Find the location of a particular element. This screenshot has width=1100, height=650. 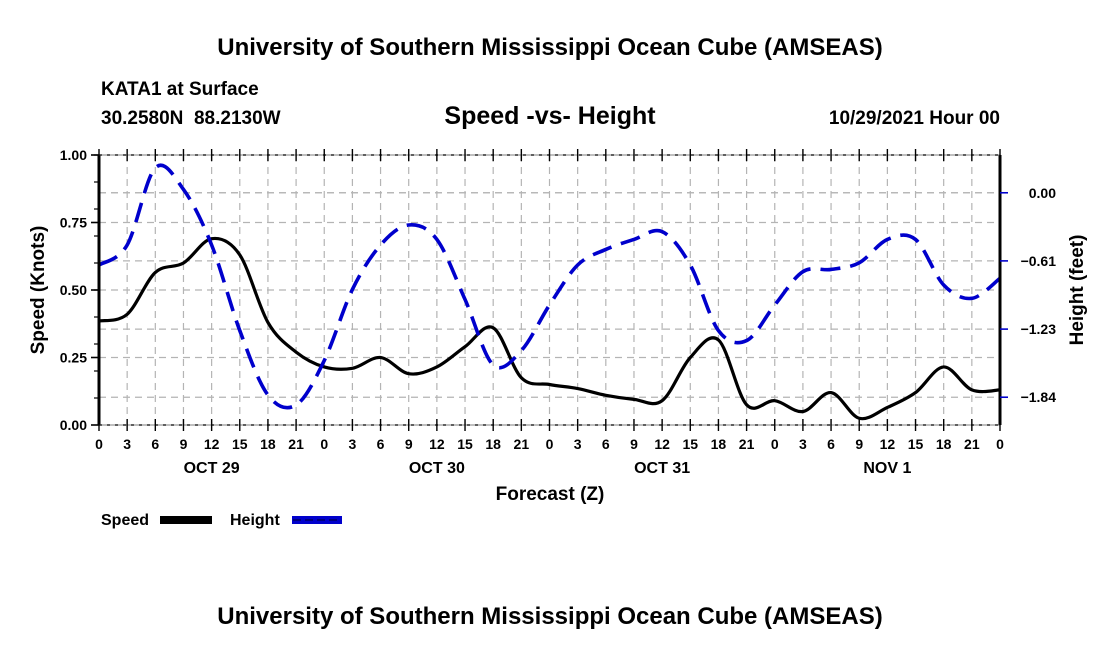

y-tick-label-left: 1.00 is located at coordinates (73, 155).